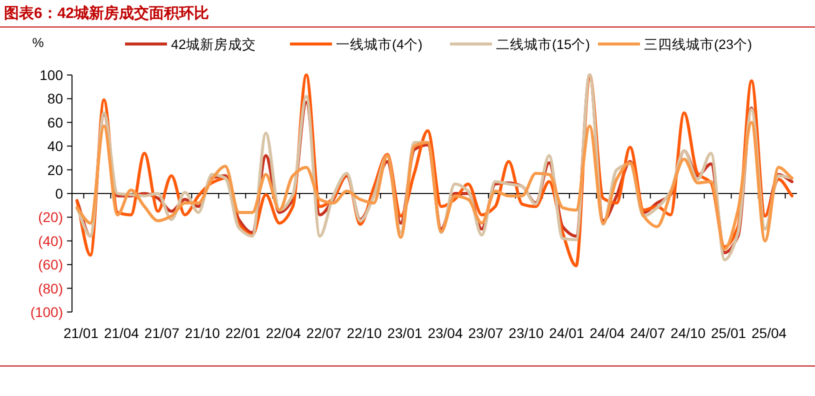  What do you see at coordinates (486, 333) in the screenshot?
I see `x-tick-label: 23/07` at bounding box center [486, 333].